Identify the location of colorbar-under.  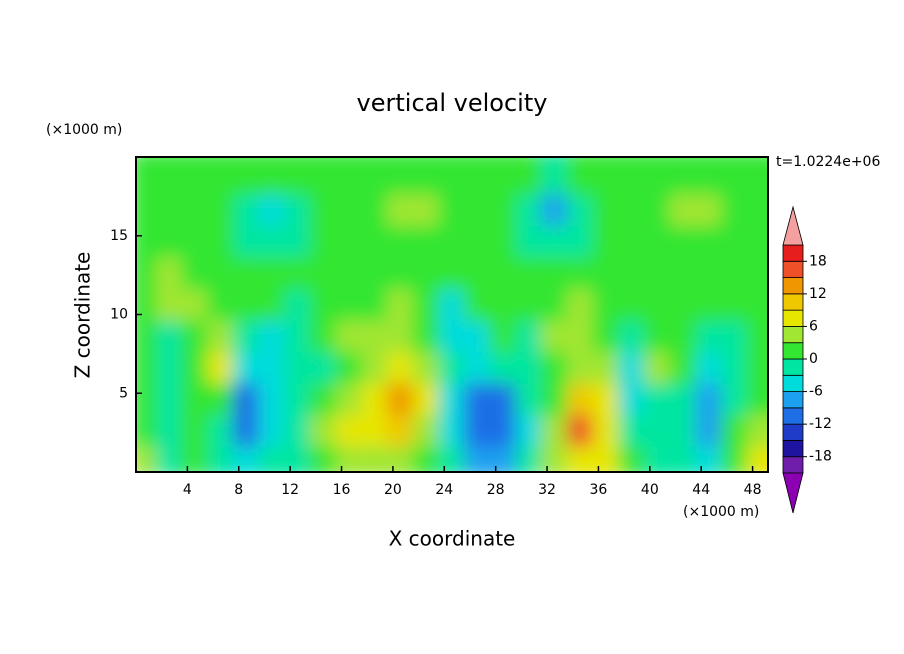
(793, 493).